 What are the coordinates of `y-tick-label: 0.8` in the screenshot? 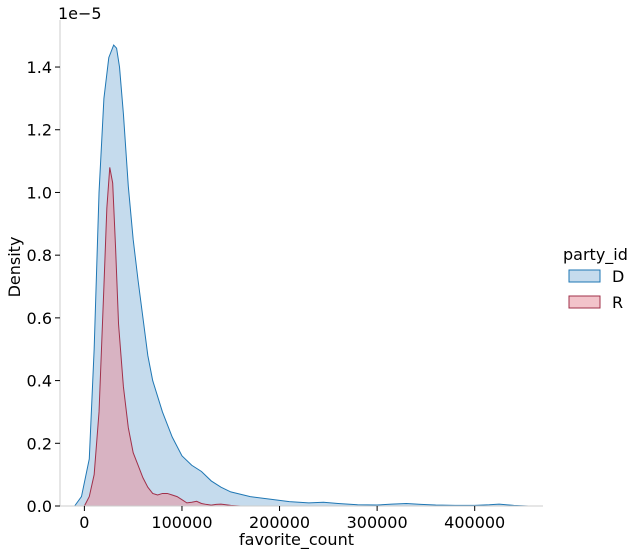 It's located at (39, 255).